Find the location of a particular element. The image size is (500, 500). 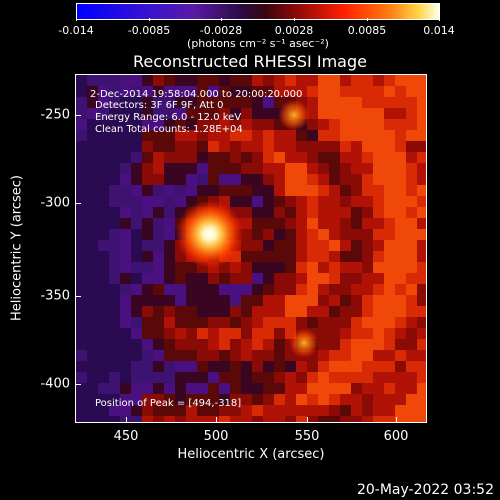

x-tick is located at coordinates (307, 420).